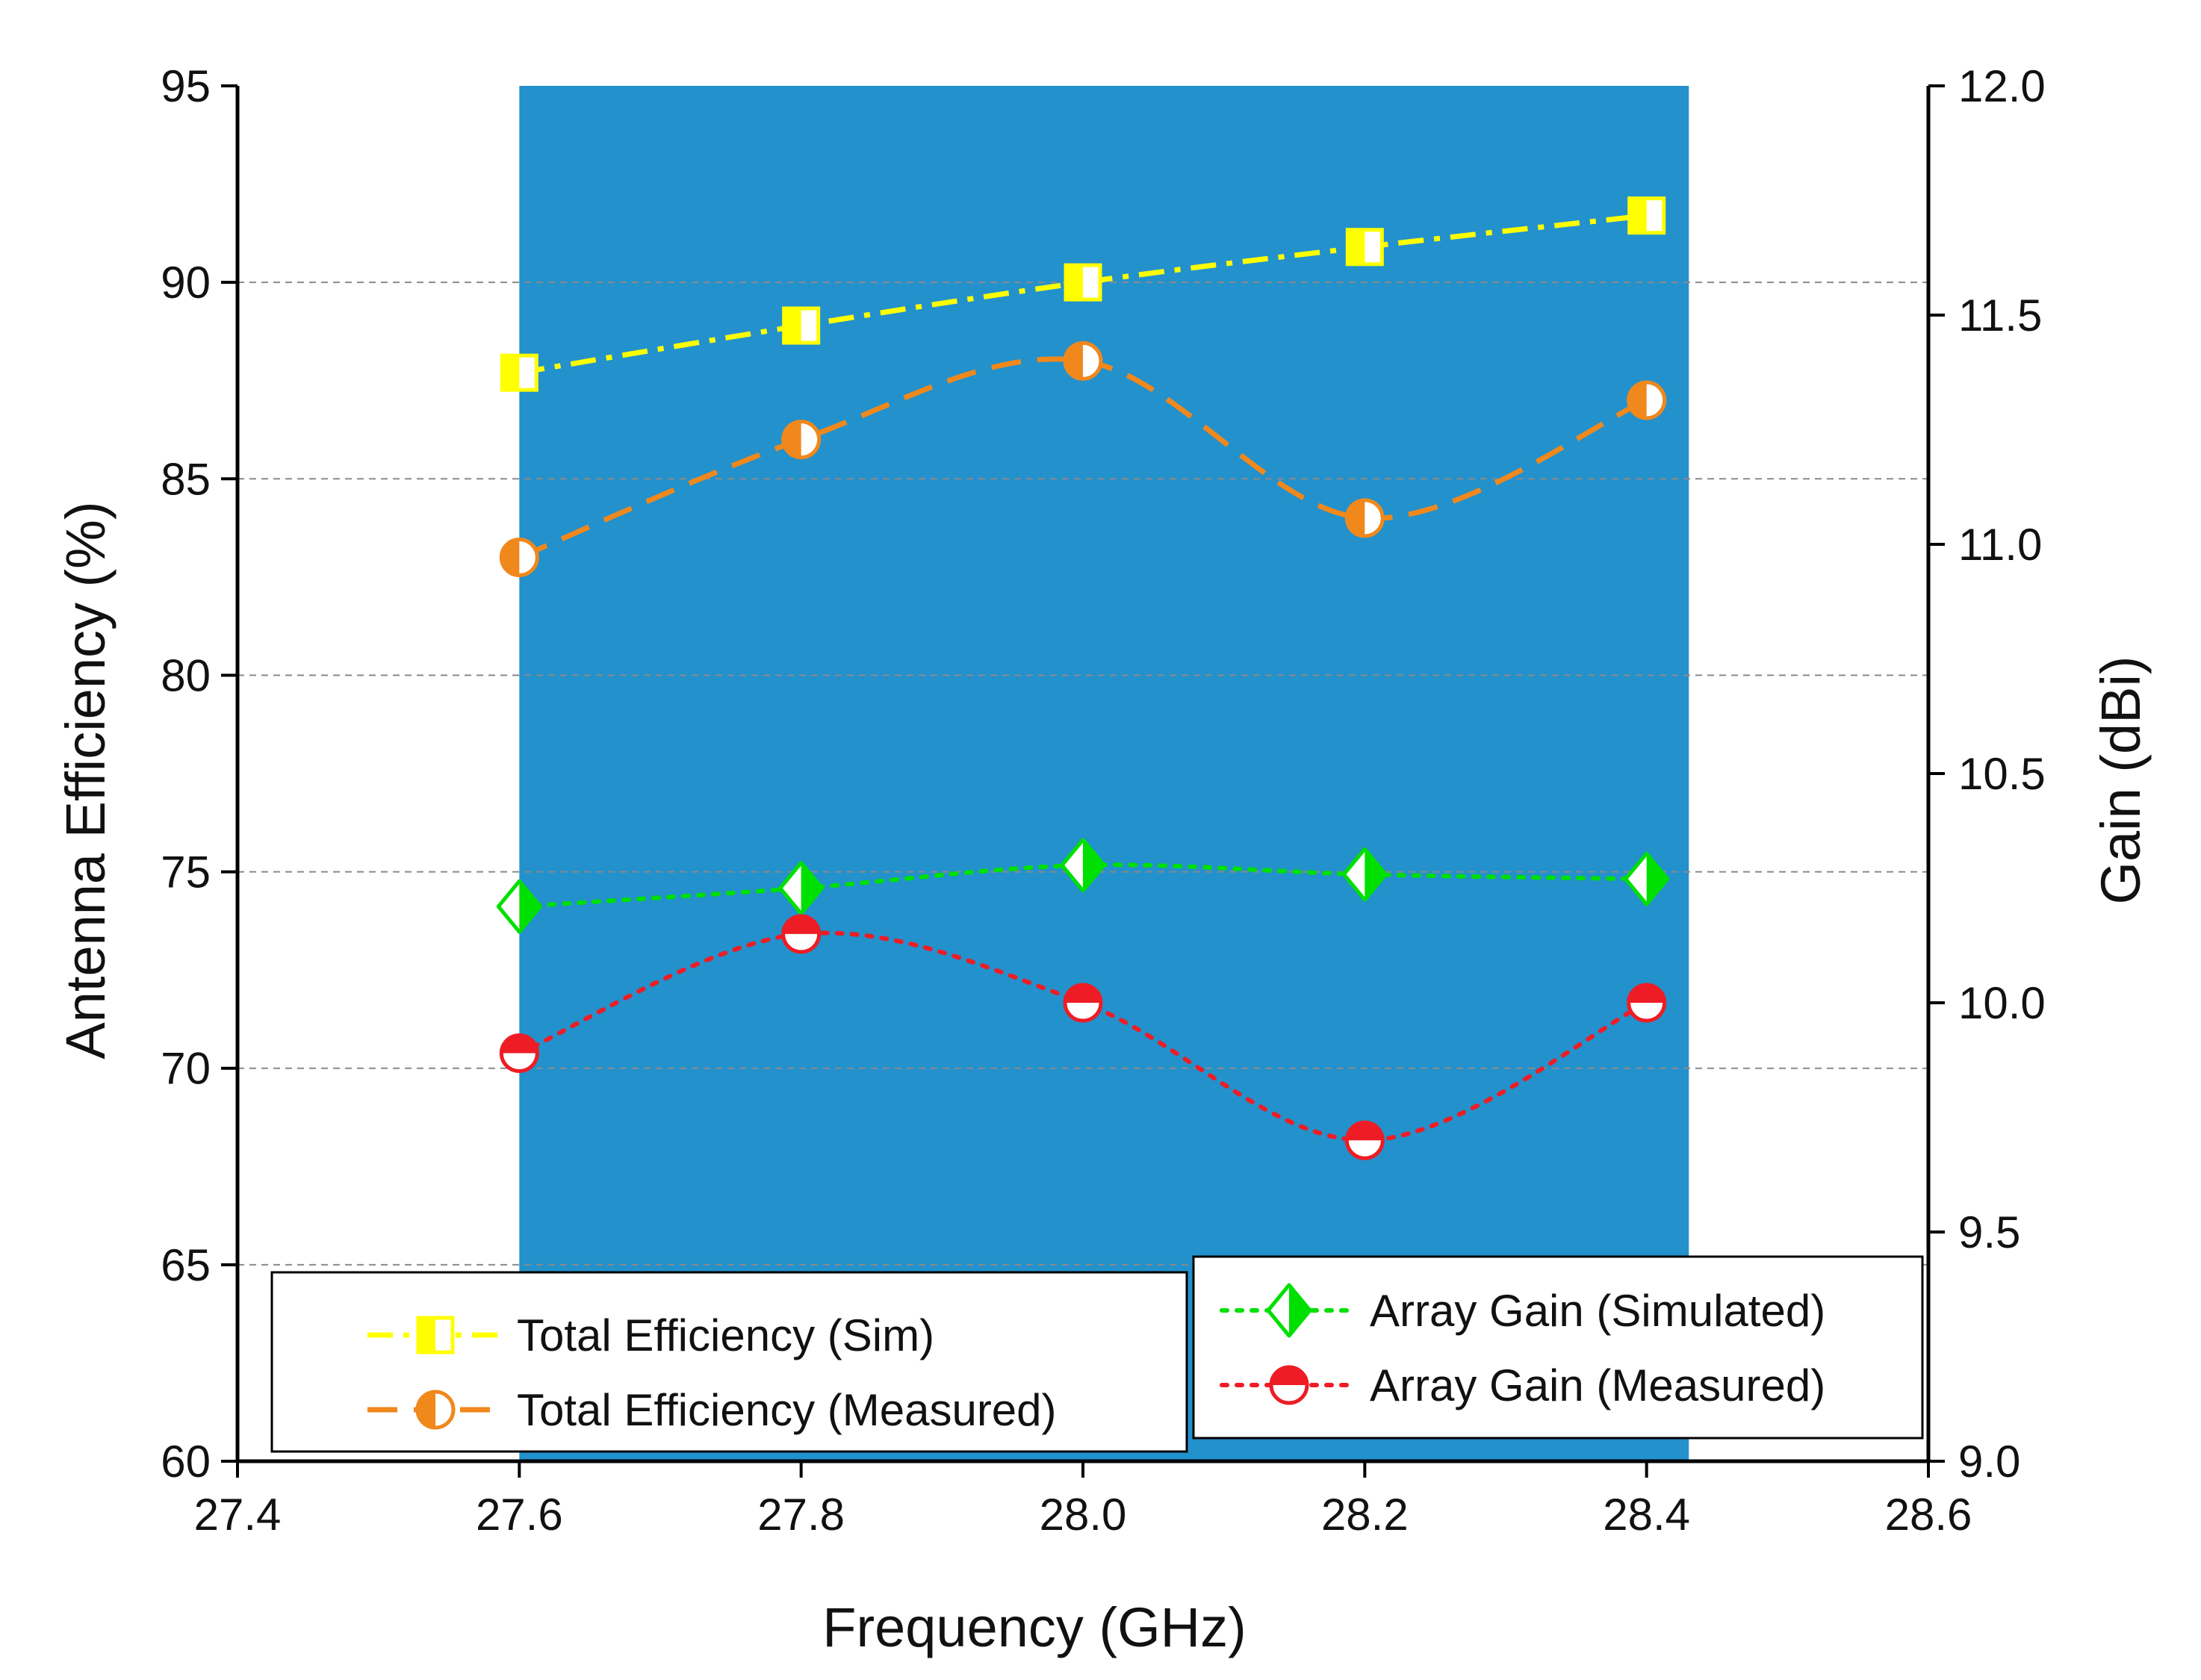  I want to click on x-tick-label: 27.4, so click(238, 1515).